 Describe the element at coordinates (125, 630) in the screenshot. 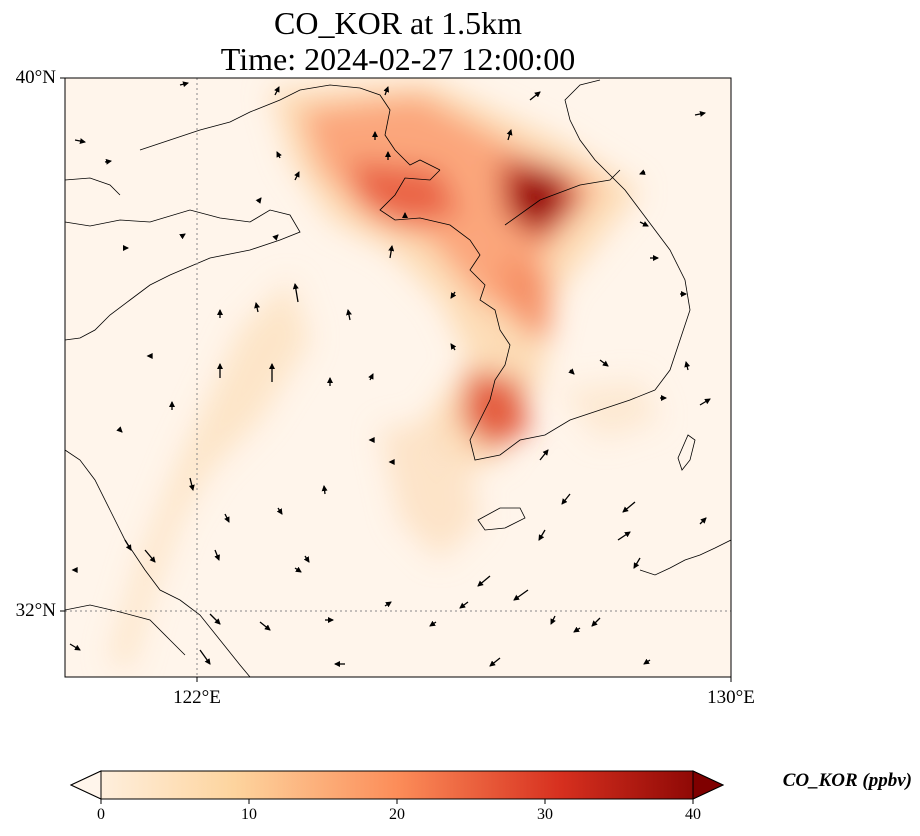

I see `yangtze-estuary` at that location.